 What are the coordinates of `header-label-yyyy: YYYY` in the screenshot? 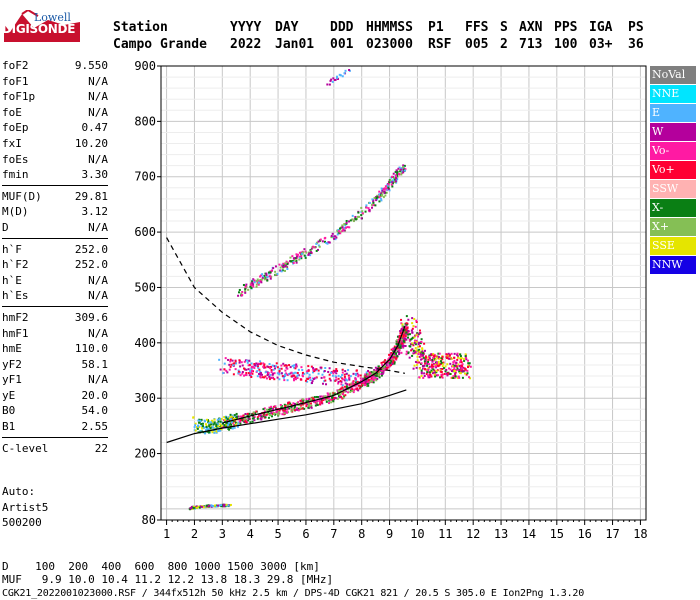 It's located at (246, 27).